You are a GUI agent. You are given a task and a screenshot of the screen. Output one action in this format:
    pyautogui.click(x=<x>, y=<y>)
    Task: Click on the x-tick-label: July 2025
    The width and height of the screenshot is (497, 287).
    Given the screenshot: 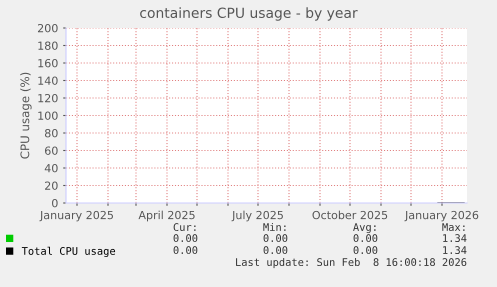 What is the action you would take?
    pyautogui.click(x=257, y=216)
    